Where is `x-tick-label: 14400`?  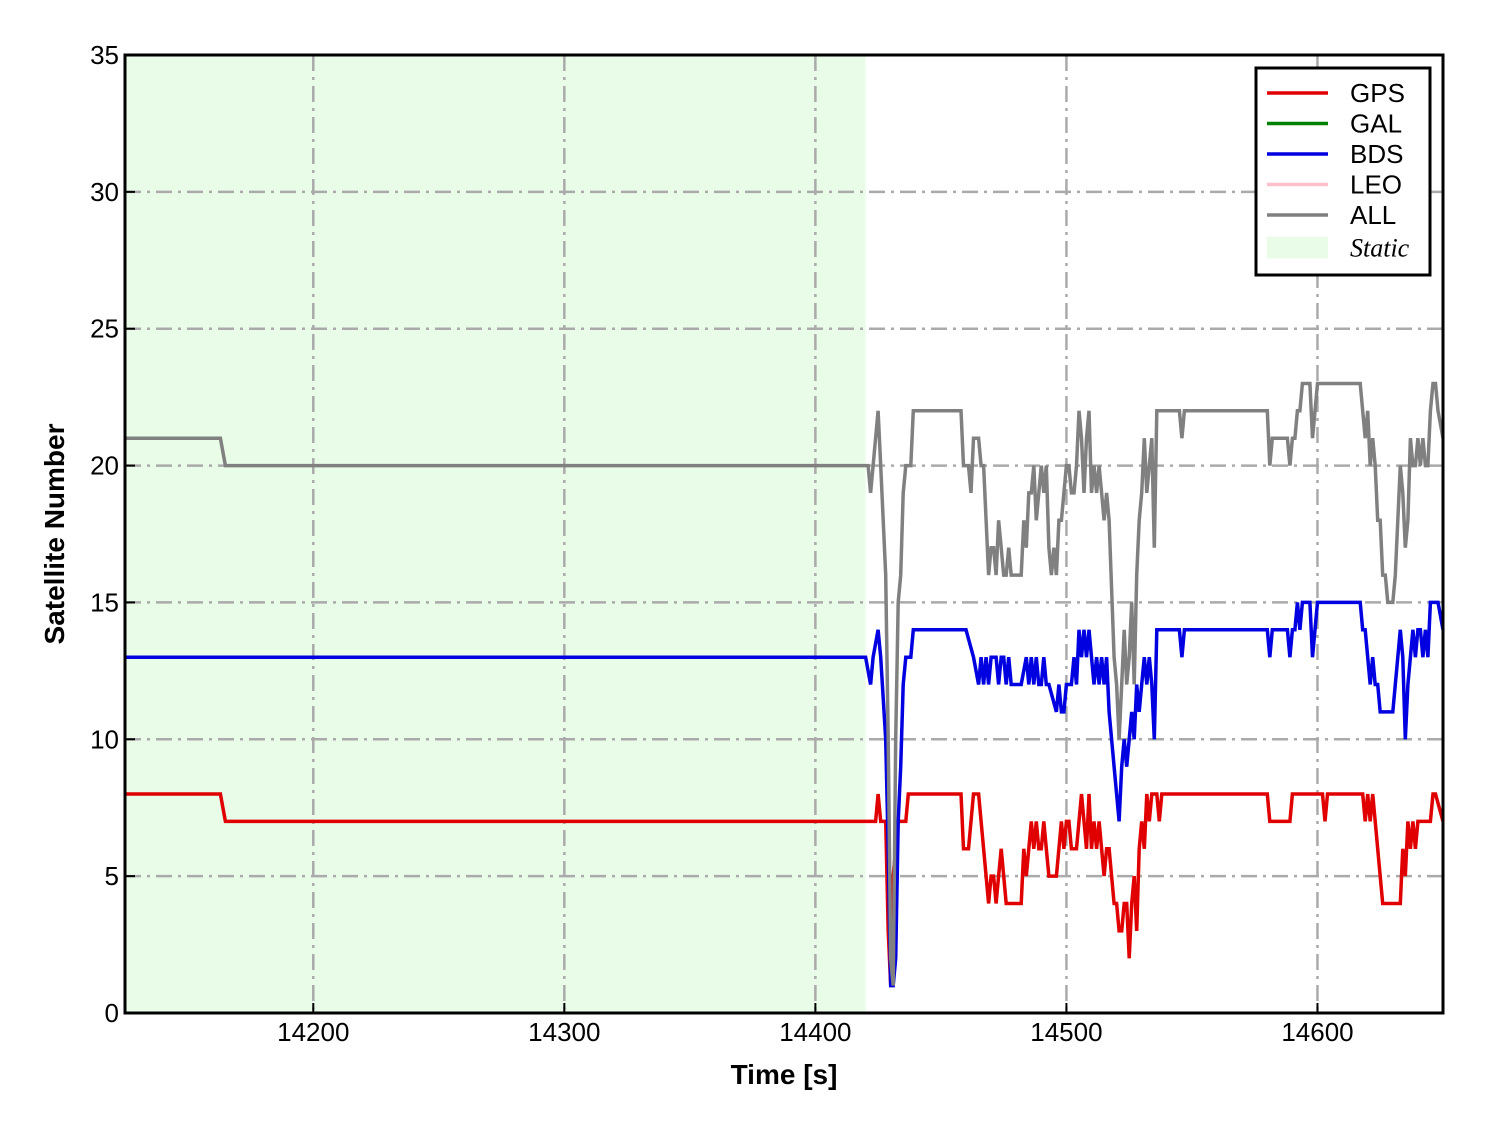
x-tick-label: 14400 is located at coordinates (815, 1032).